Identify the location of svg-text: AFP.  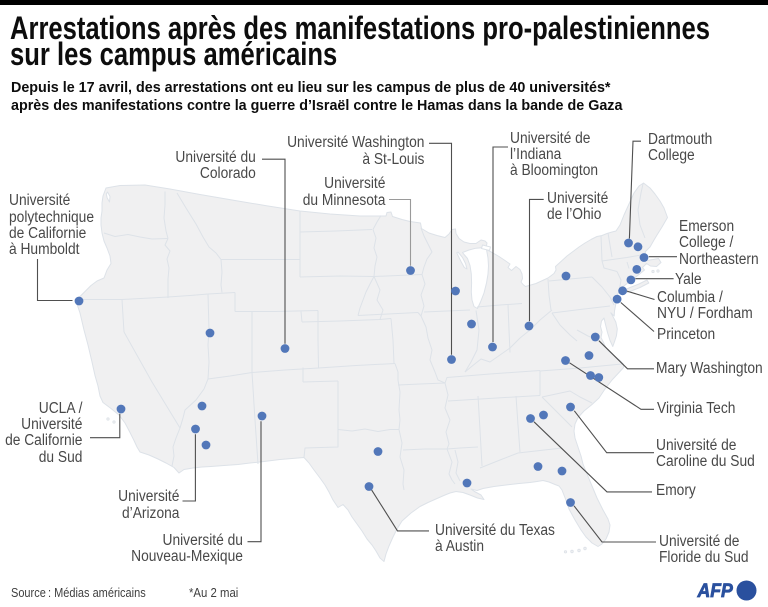
(715, 590).